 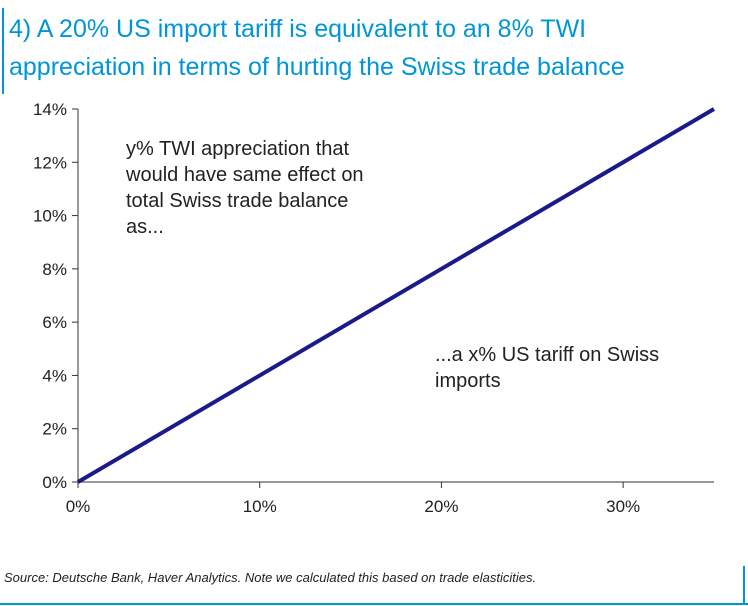 What do you see at coordinates (744, 585) in the screenshot?
I see `frame-right-border` at bounding box center [744, 585].